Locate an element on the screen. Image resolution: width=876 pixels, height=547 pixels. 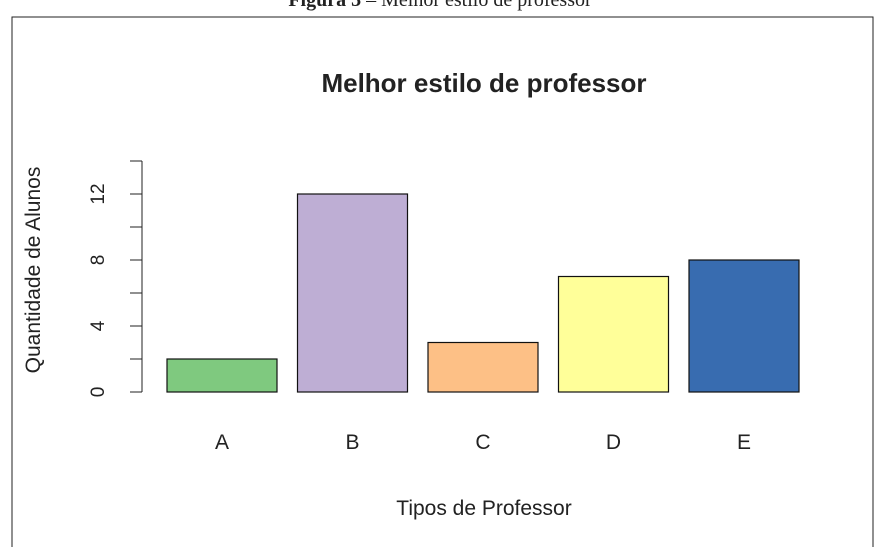
x-tick-label: E is located at coordinates (744, 442).